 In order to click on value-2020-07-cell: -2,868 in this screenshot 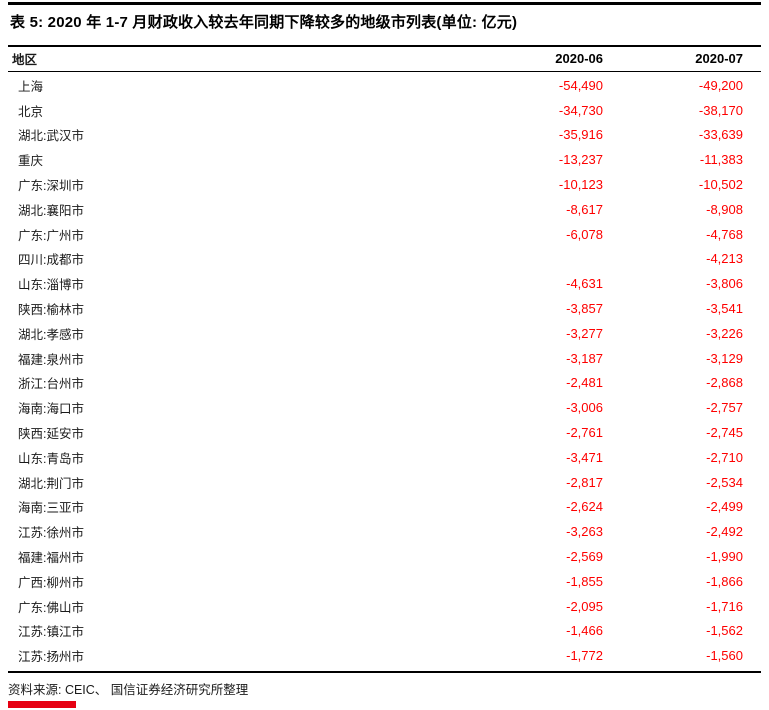, I will do `click(724, 383)`.